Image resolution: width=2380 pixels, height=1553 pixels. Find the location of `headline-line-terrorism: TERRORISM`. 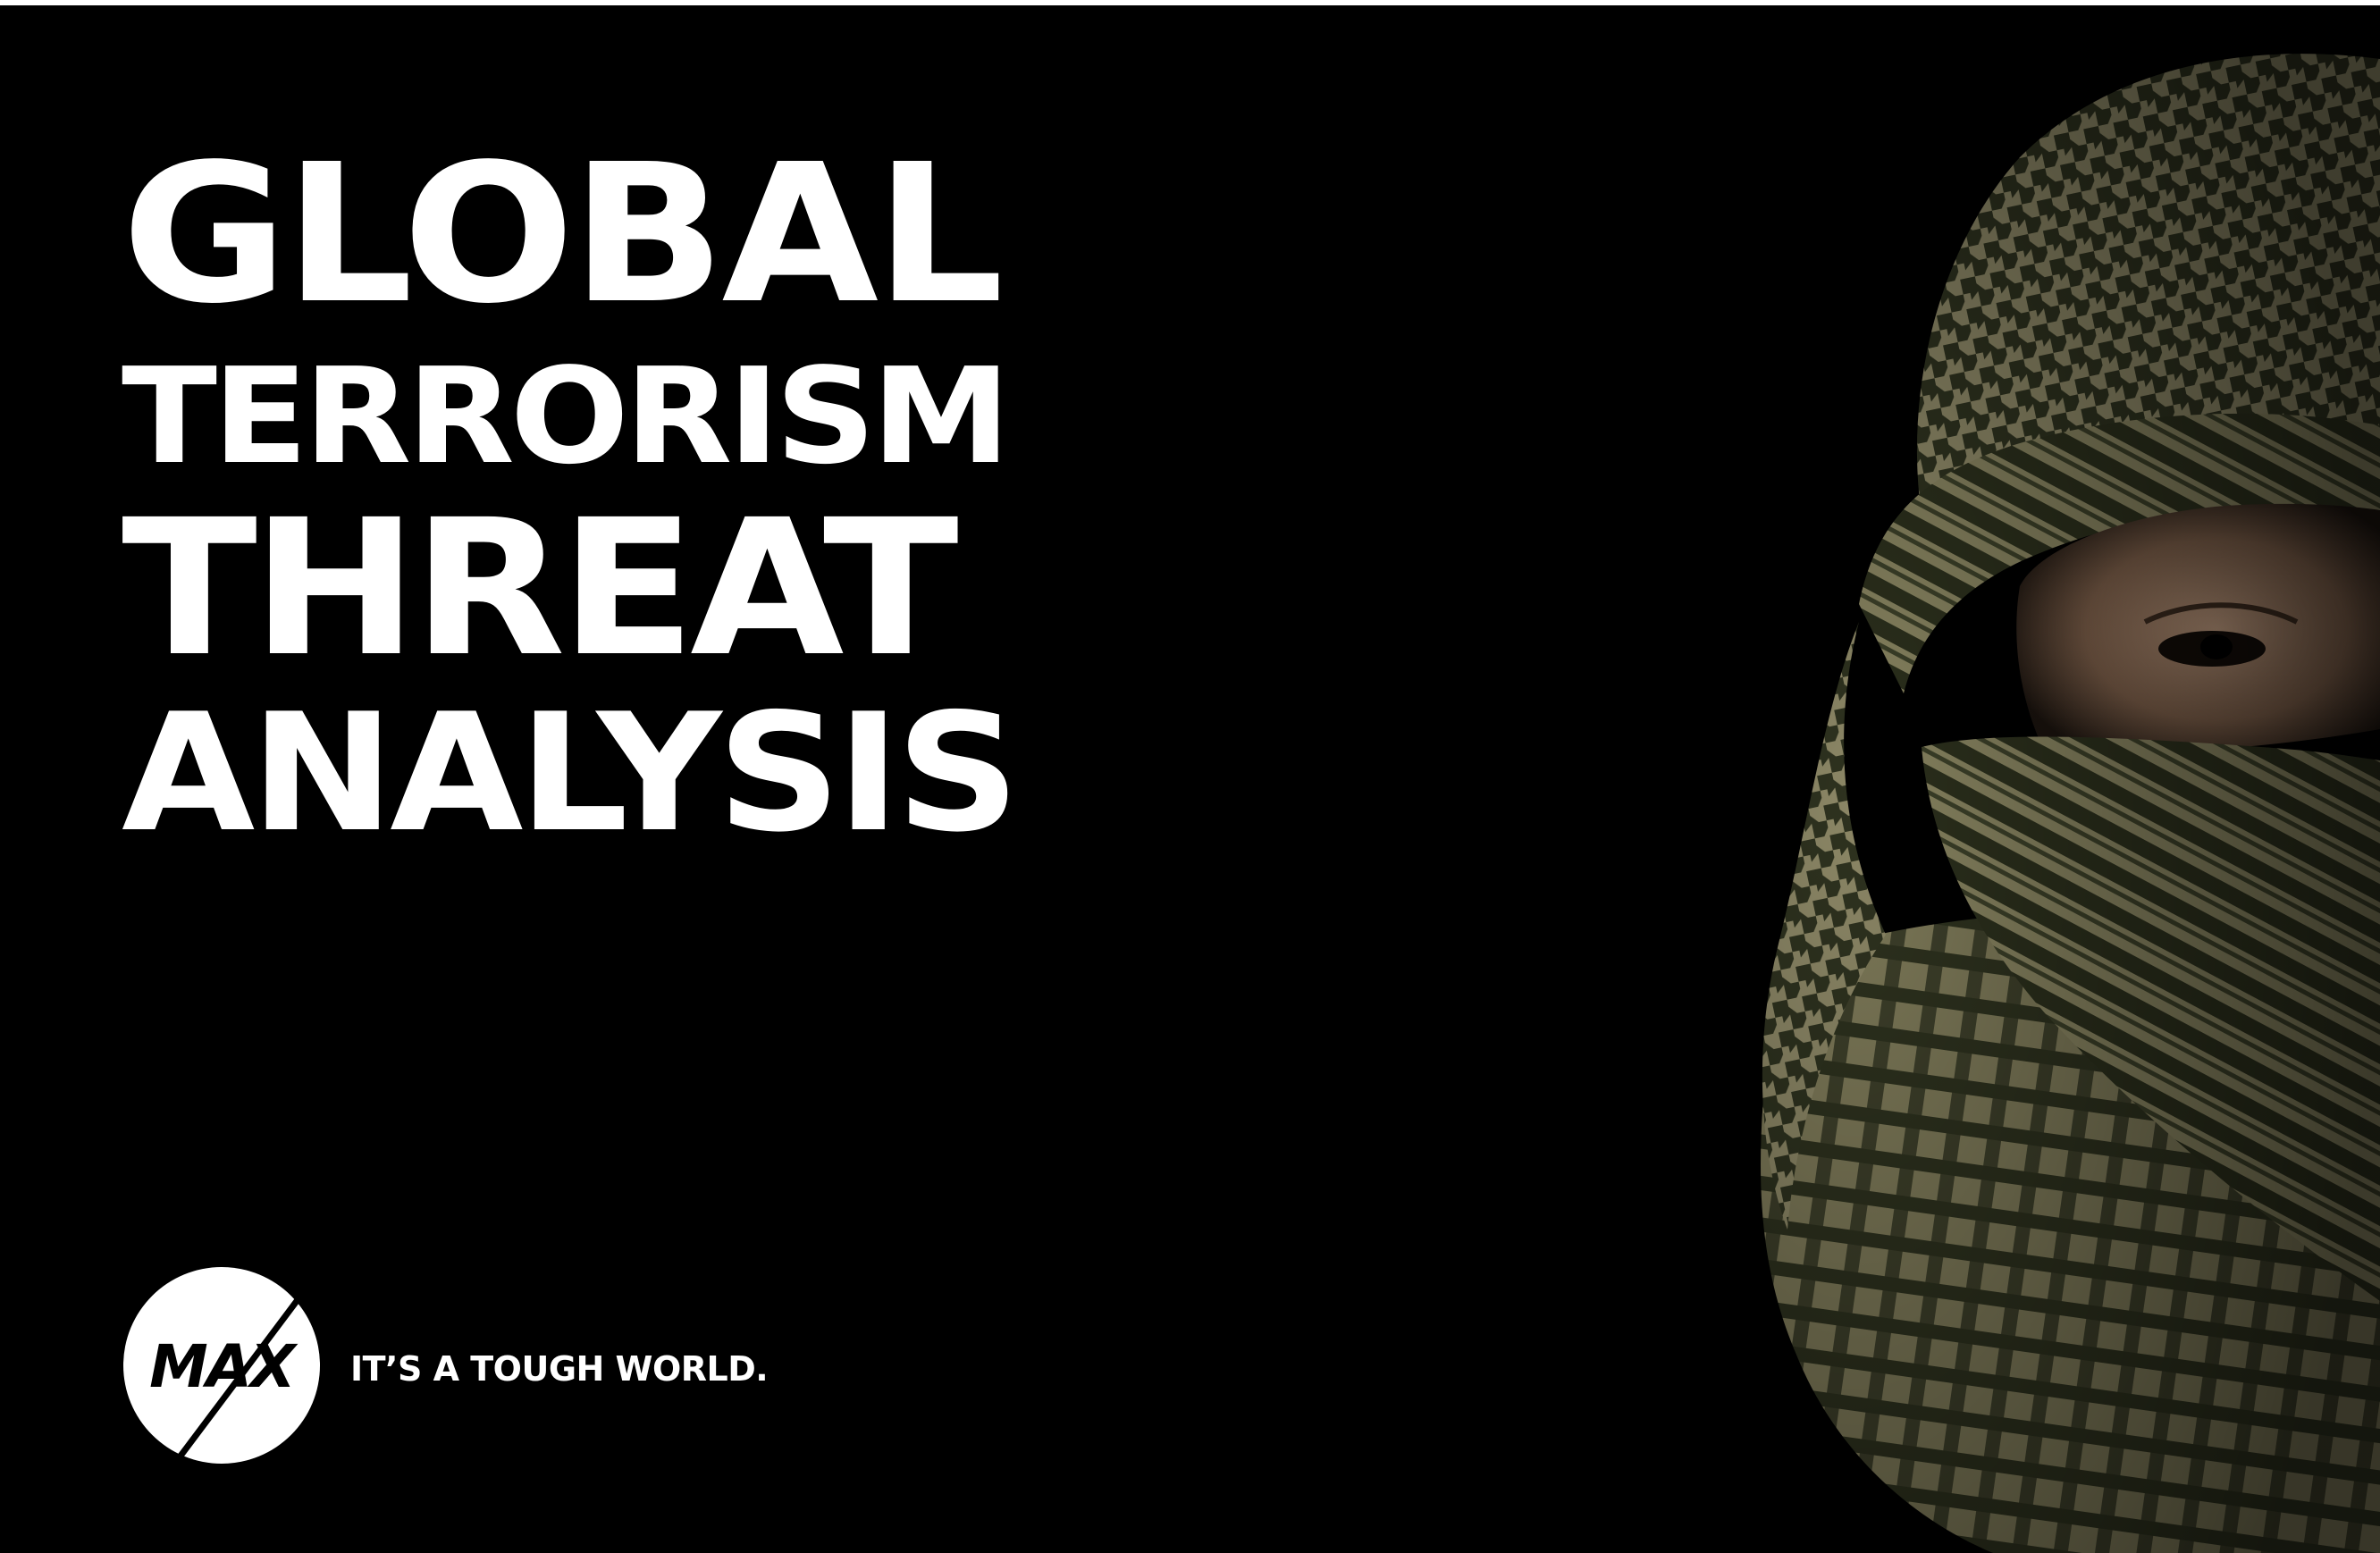

headline-line-terrorism: TERRORISM is located at coordinates (566, 416).